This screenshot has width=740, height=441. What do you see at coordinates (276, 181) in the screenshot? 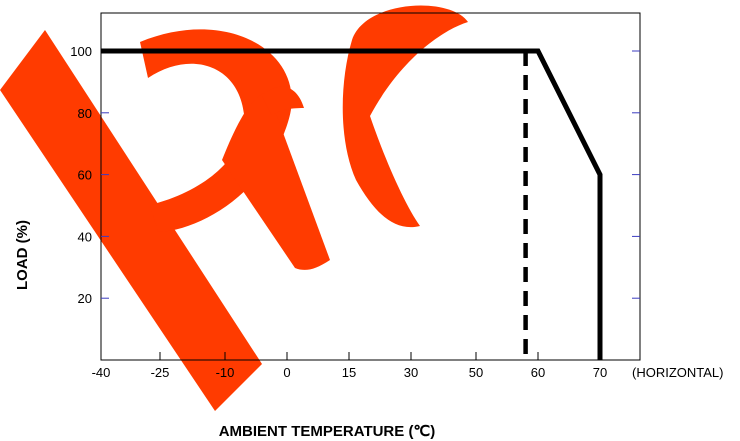
I see `watermark-stroke-r` at bounding box center [276, 181].